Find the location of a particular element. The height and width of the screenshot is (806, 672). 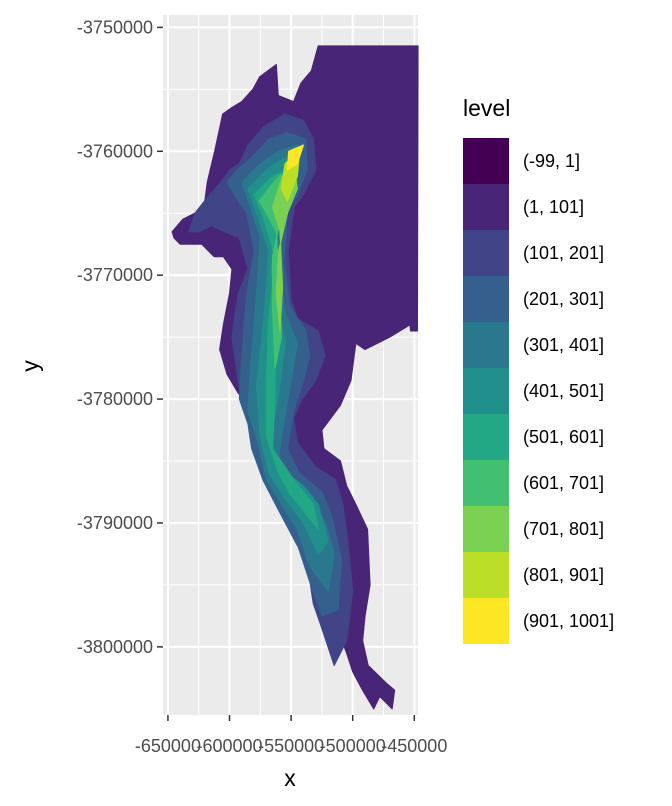

legend-label: (601, 701] is located at coordinates (563, 483).